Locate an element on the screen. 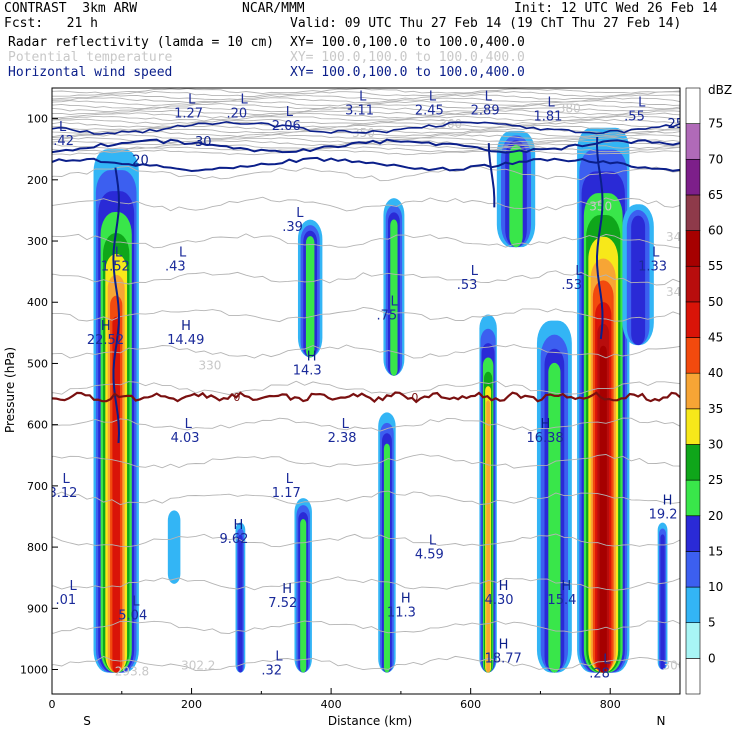  header-fcst: Fcst: 21 h is located at coordinates (51, 23).